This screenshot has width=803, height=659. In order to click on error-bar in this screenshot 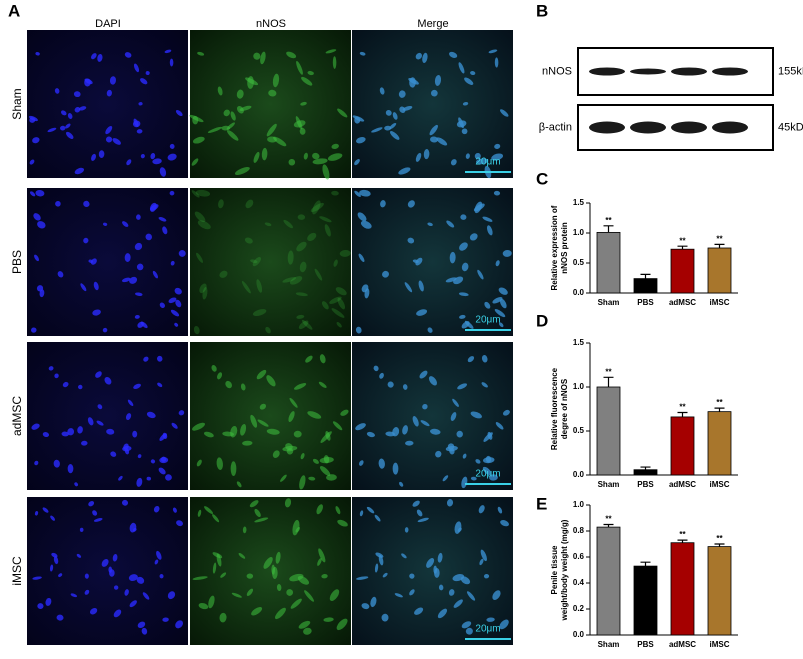, I will do `click(719, 409)`.